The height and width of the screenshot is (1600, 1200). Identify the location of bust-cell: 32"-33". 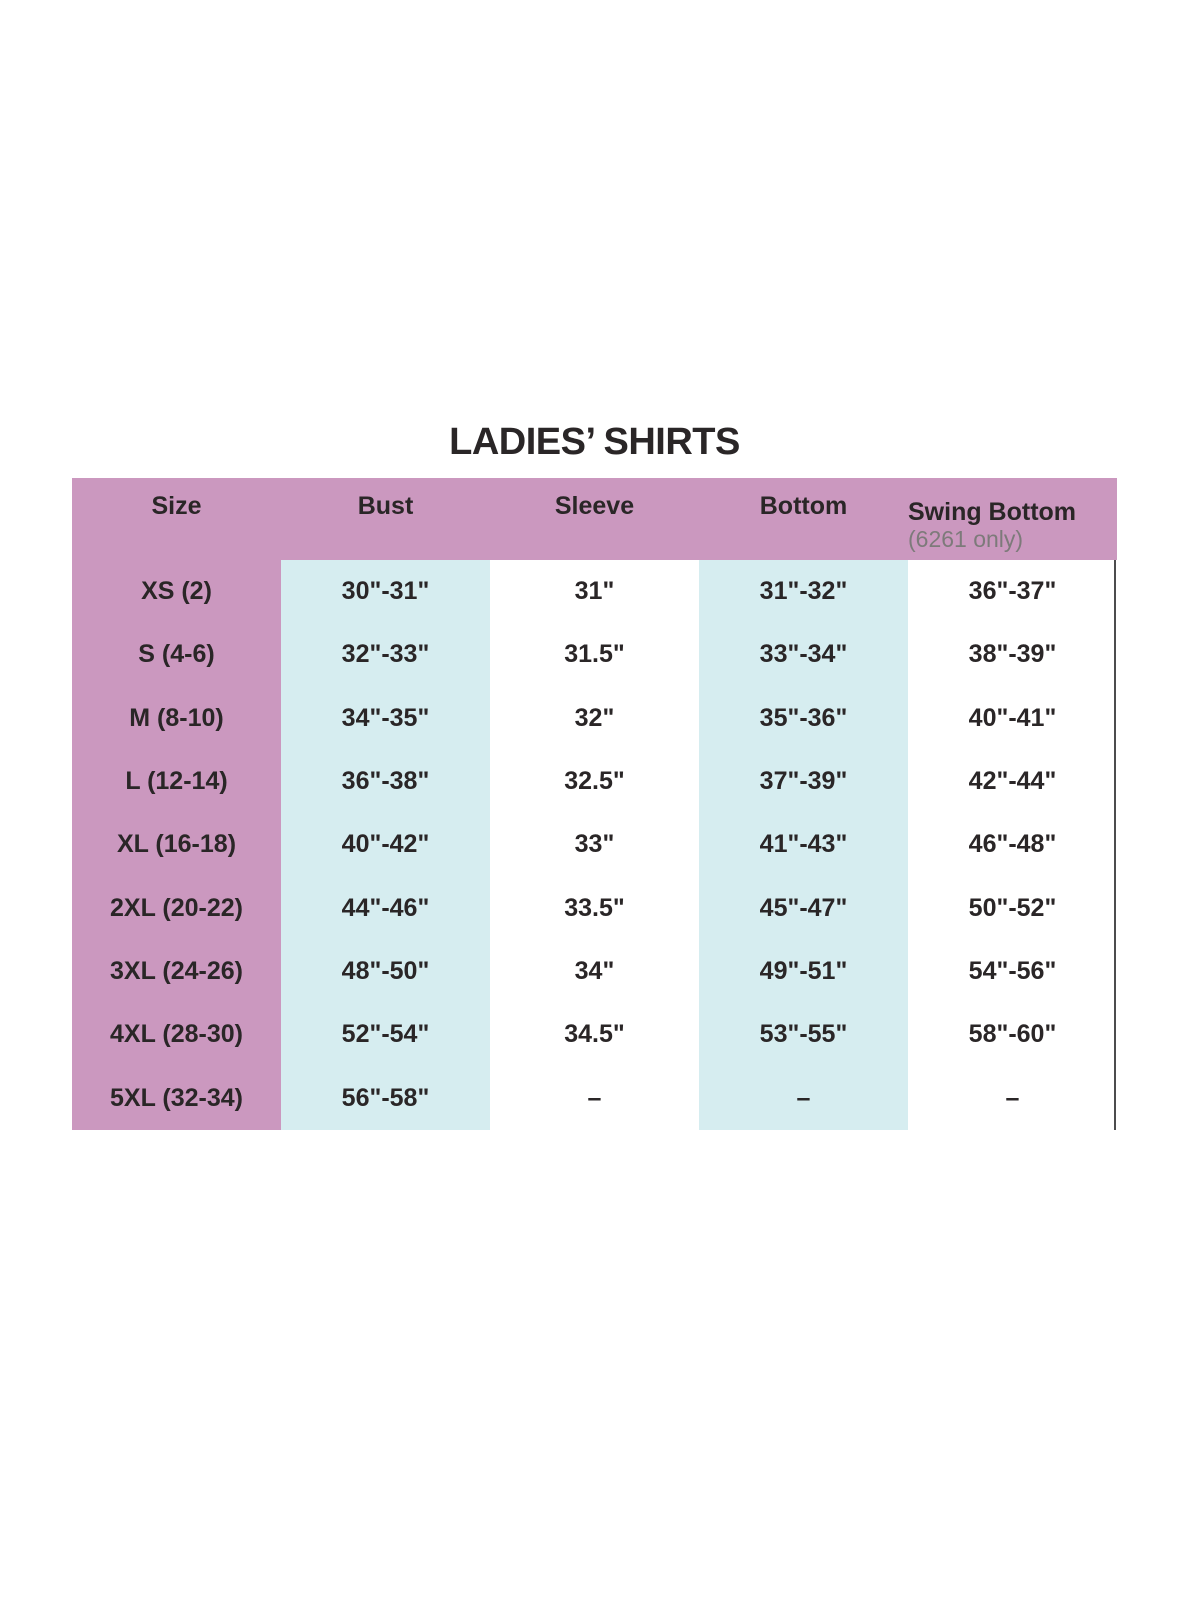
(385, 655).